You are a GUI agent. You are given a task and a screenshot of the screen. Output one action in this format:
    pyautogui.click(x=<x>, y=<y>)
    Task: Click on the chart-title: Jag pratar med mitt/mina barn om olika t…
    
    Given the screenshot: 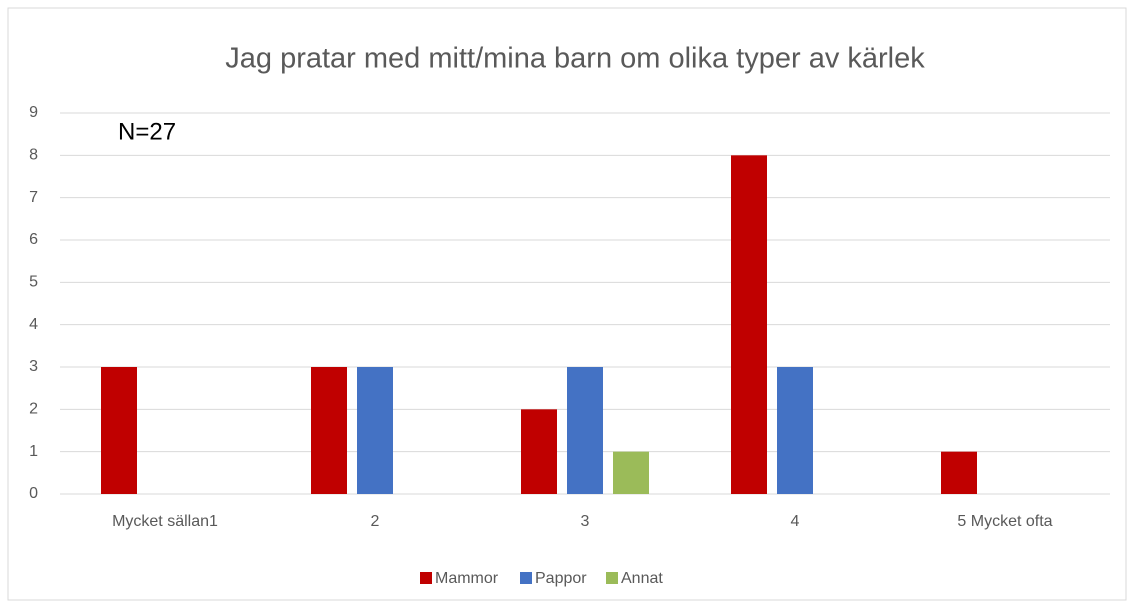 What is the action you would take?
    pyautogui.click(x=575, y=59)
    